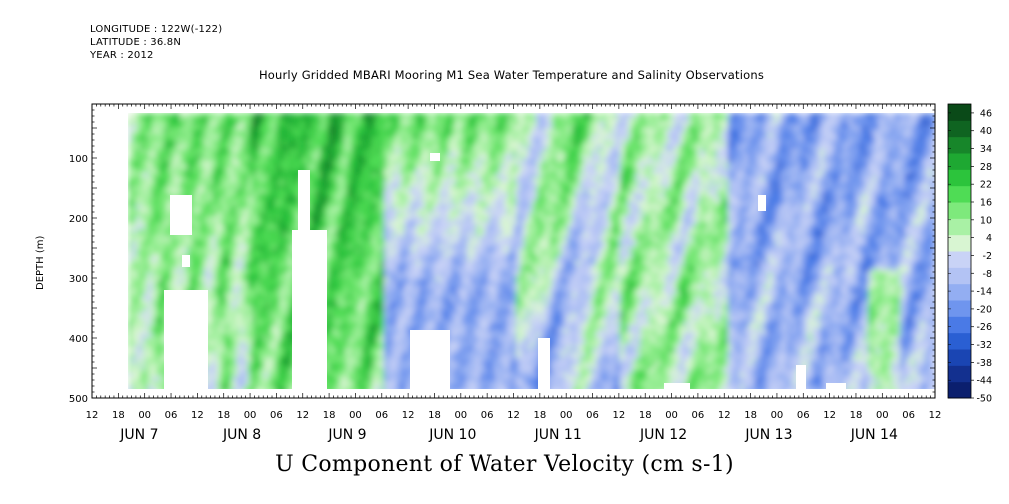  Describe the element at coordinates (986, 149) in the screenshot. I see `colorbar-label: 34` at that location.